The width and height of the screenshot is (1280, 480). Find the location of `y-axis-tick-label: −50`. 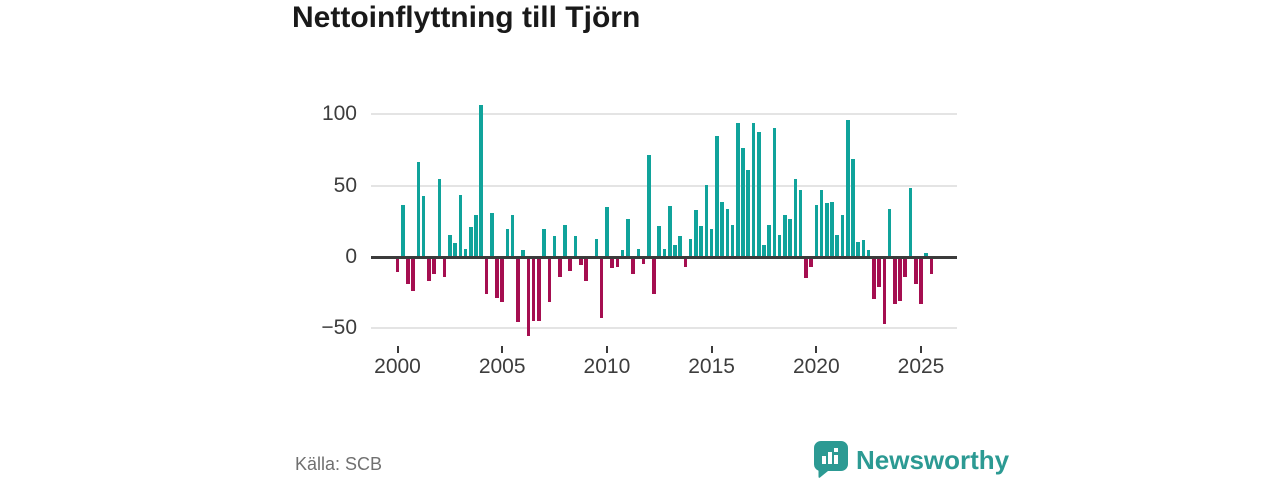

y-axis-tick-label: −50 is located at coordinates (339, 328).